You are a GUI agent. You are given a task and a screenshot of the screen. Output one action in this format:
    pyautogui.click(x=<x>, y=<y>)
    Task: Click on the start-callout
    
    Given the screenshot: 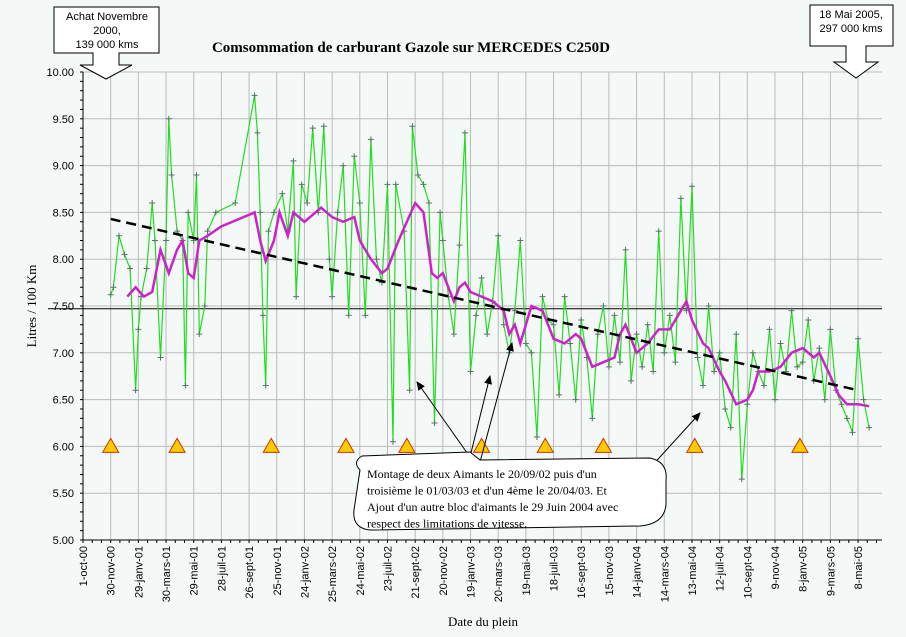 What is the action you would take?
    pyautogui.click(x=106, y=43)
    